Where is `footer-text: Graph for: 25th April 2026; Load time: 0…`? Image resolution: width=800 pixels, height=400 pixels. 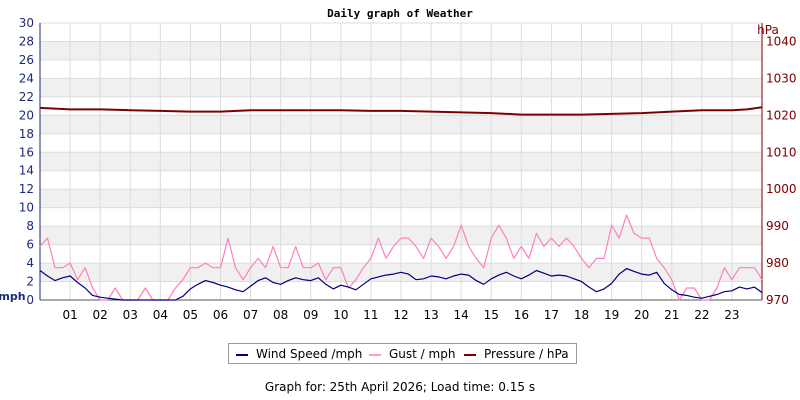 footer-text: Graph for: 25th April 2026; Load time: 0… is located at coordinates (400, 387).